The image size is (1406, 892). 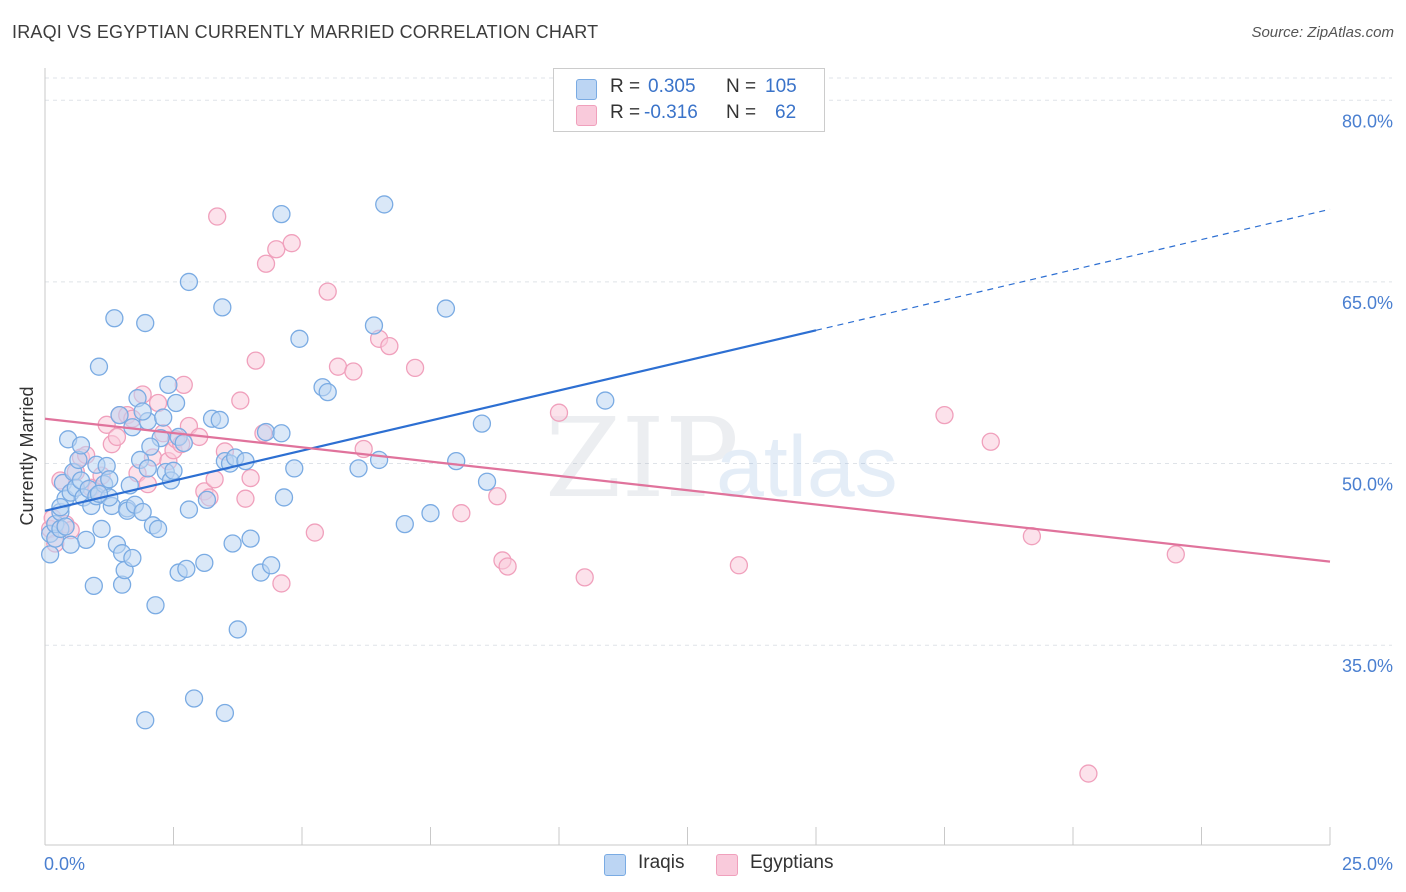 I want to click on legend-r-value: 0.305, so click(x=672, y=86).